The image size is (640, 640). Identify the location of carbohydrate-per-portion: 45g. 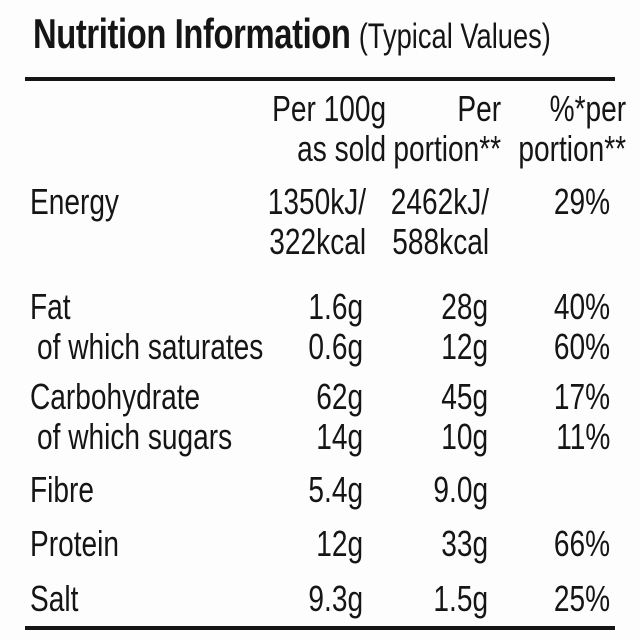
(464, 396).